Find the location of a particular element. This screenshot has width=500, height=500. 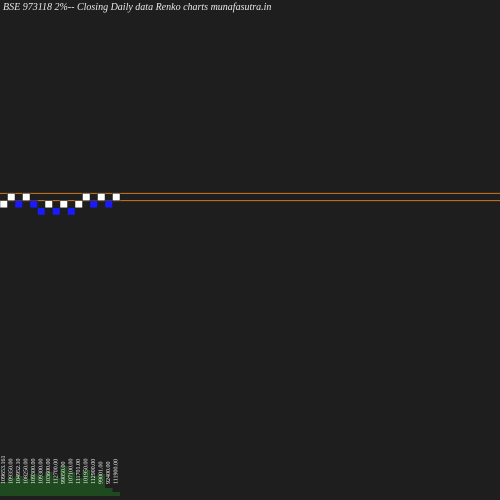

volume-label: 92400.00 is located at coordinates (109, 473).